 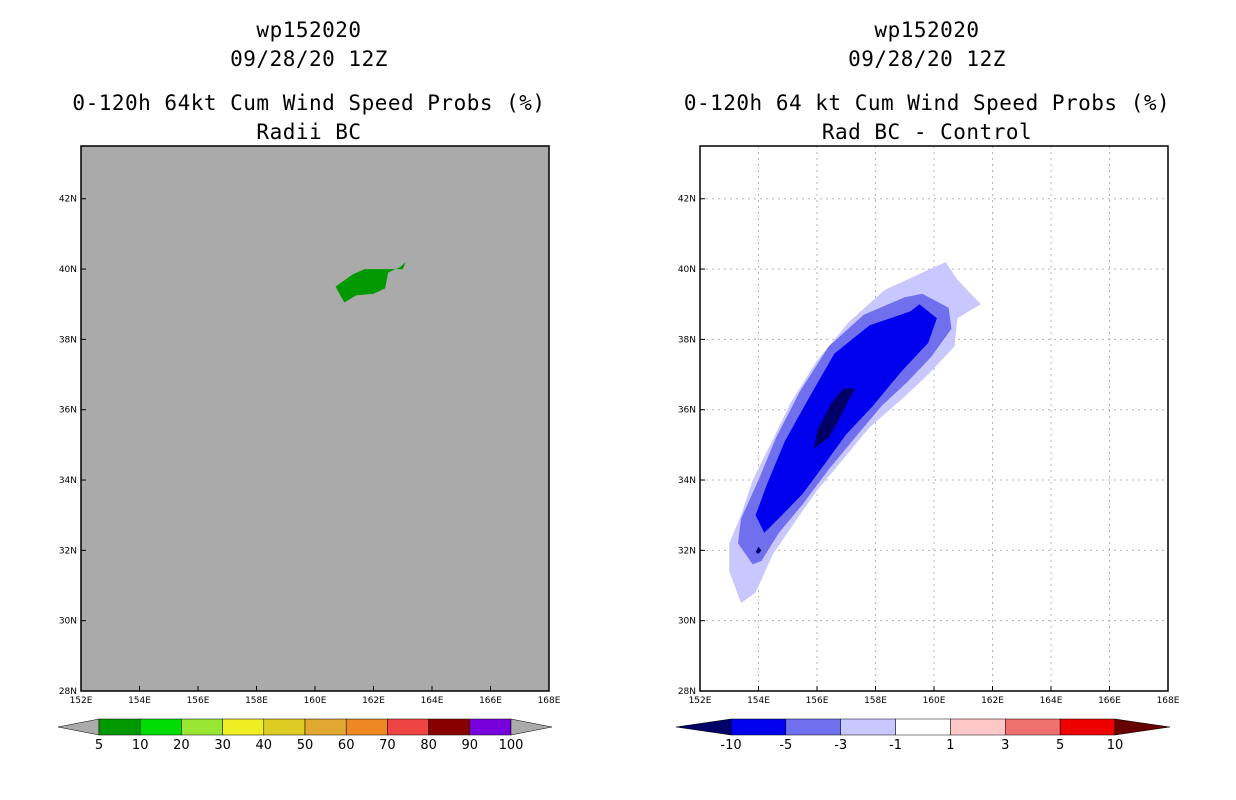 I want to click on product-title: 0-120h 64kt Cum Wind Speed Probs (%), so click(x=309, y=103).